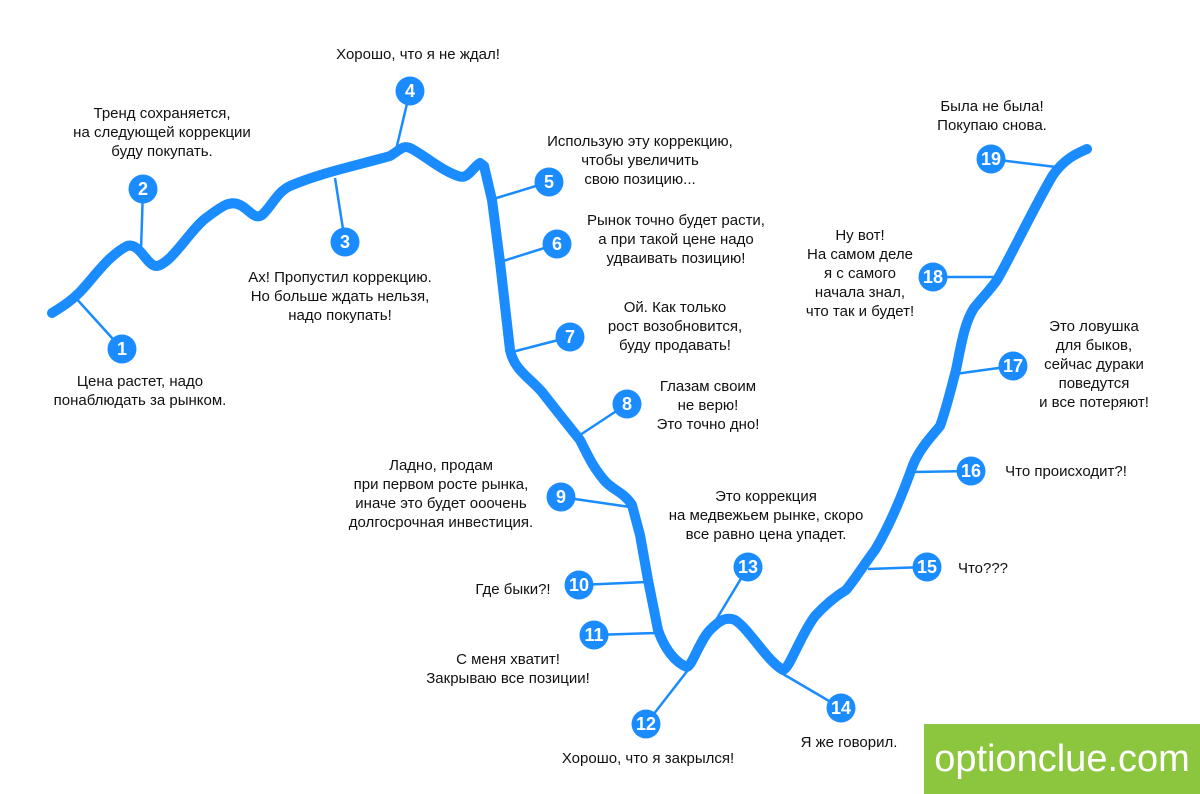 Image resolution: width=1200 pixels, height=794 pixels. What do you see at coordinates (992, 125) in the screenshot?
I see `note-line: Покупаю снова.` at bounding box center [992, 125].